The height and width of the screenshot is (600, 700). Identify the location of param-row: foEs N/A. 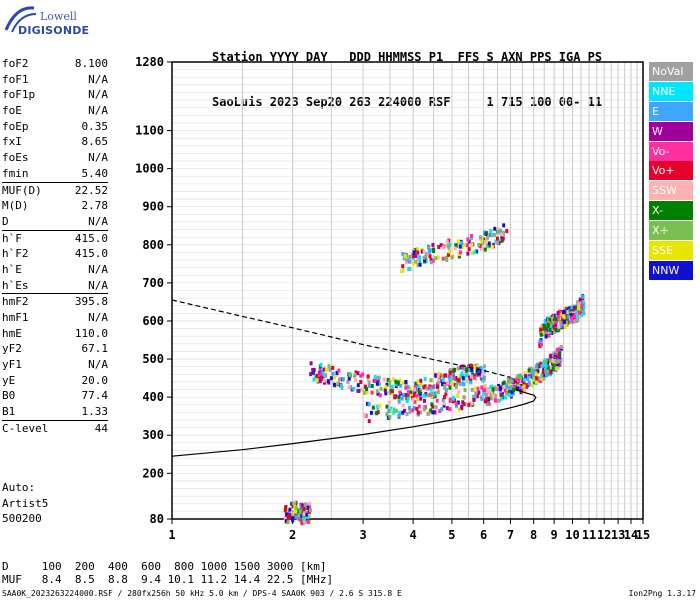
(55, 158).